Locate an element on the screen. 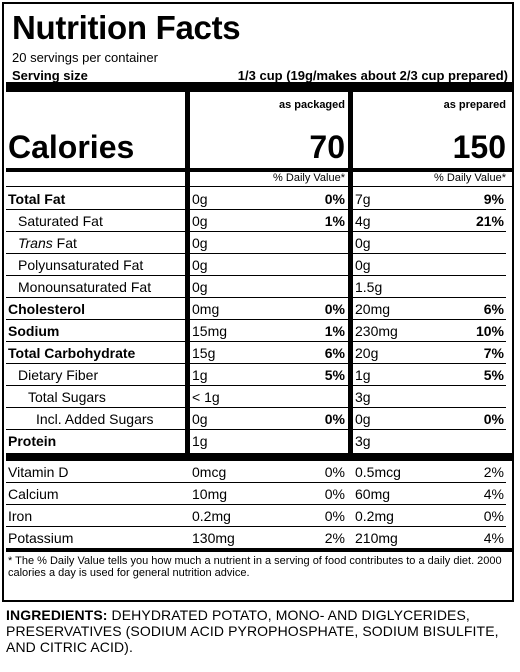 This screenshot has width=520, height=672. nutrient-row: Cholesterol 0mg 0% 20mg 6% is located at coordinates (256, 309).